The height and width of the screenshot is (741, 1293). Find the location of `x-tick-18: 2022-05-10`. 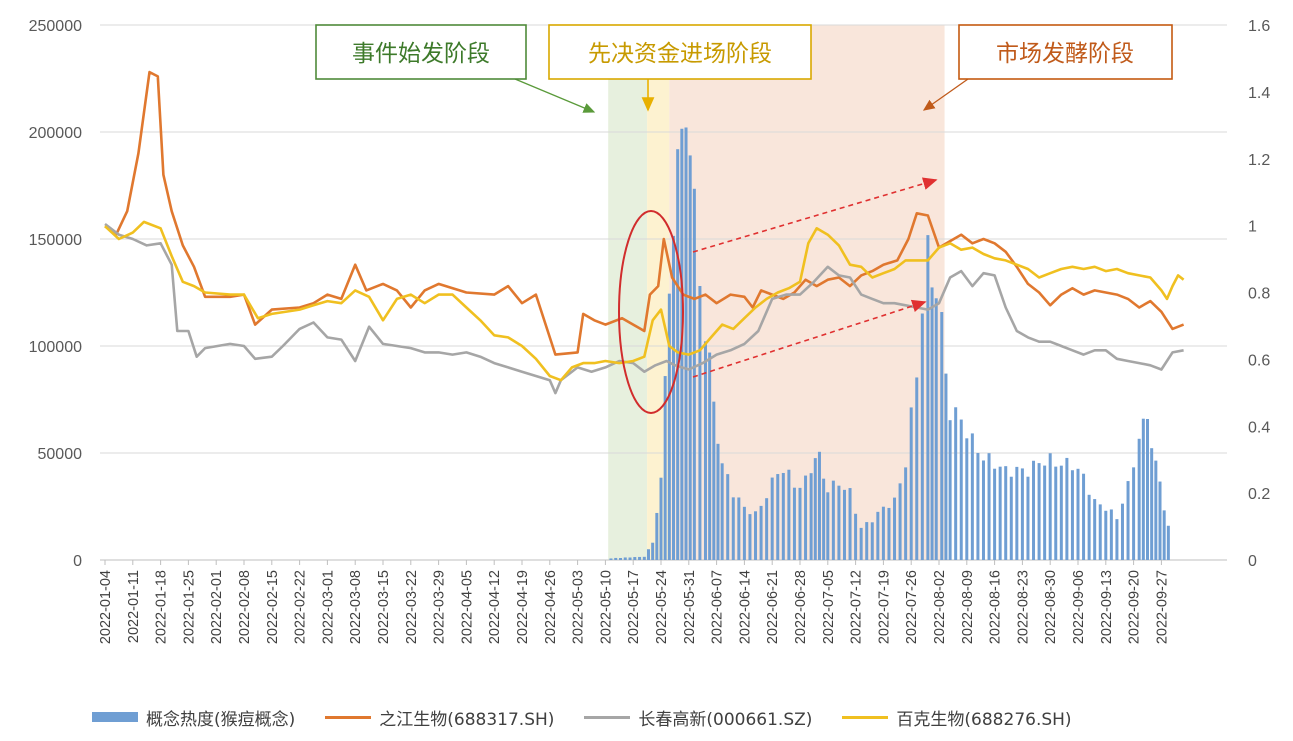

x-tick-18: 2022-05-10 is located at coordinates (606, 607).